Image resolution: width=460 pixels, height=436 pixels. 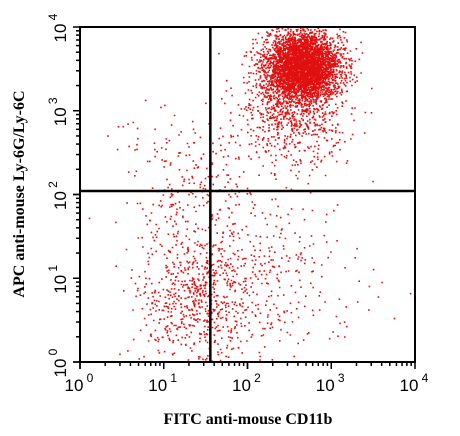 I want to click on x-axis-title: FITC anti-mouse CD11b, so click(x=248, y=419).